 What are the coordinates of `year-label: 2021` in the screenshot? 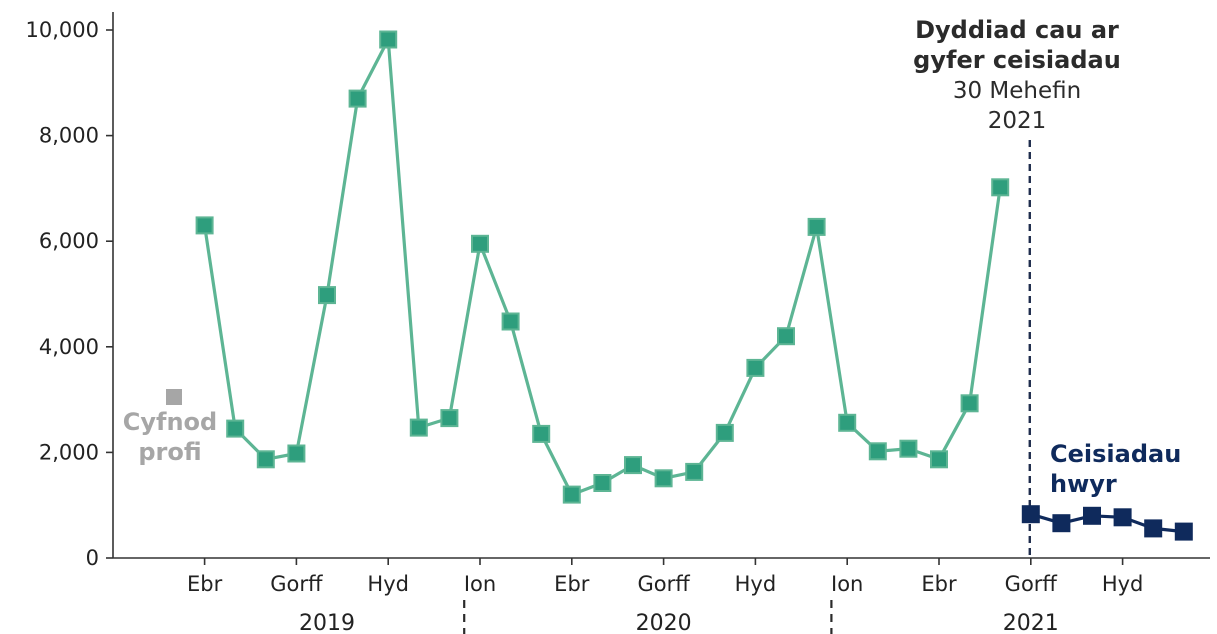 It's located at (1031, 622).